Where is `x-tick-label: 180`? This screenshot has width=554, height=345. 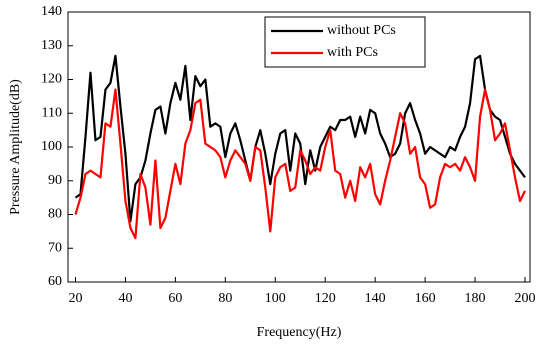
x-tick-label: 180 is located at coordinates (475, 298).